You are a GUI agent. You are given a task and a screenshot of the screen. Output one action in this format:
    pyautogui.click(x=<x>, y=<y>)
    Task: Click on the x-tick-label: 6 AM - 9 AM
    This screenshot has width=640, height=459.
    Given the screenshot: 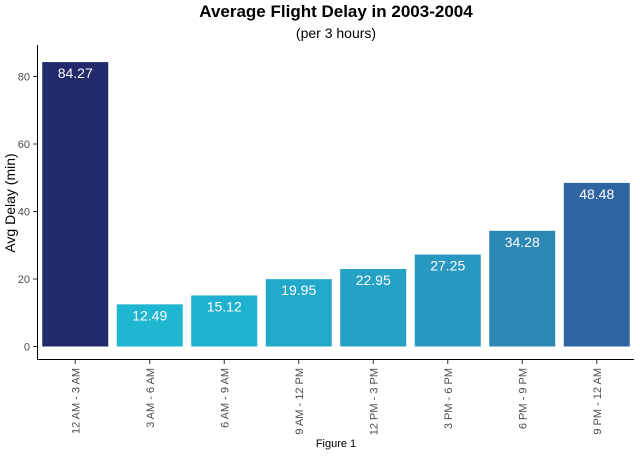 What is the action you would take?
    pyautogui.click(x=225, y=398)
    